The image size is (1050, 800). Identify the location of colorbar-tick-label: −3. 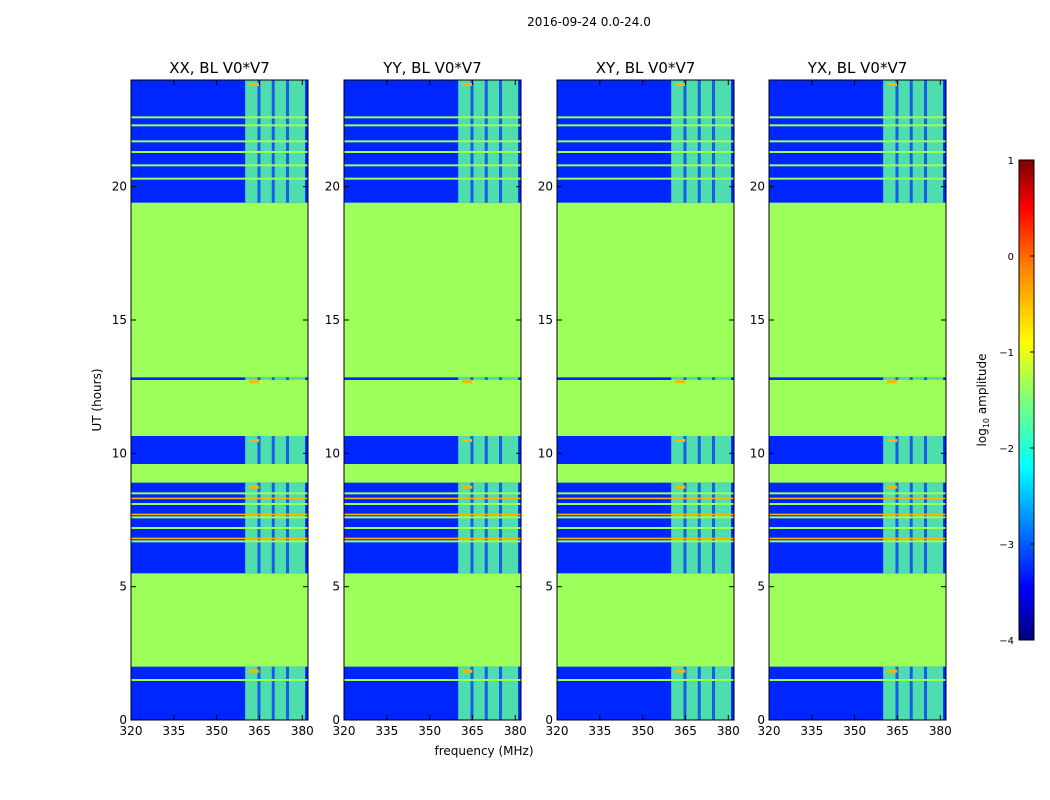
(1006, 545).